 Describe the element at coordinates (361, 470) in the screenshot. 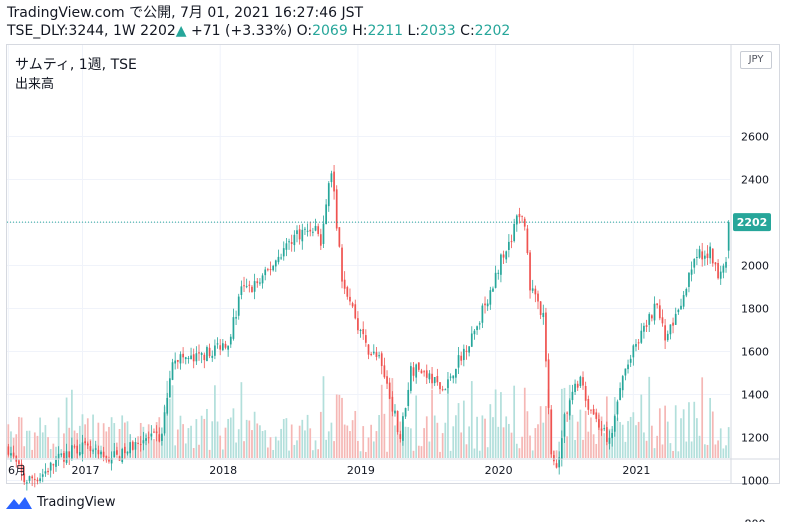

I see `x-tick-label: 2019` at that location.